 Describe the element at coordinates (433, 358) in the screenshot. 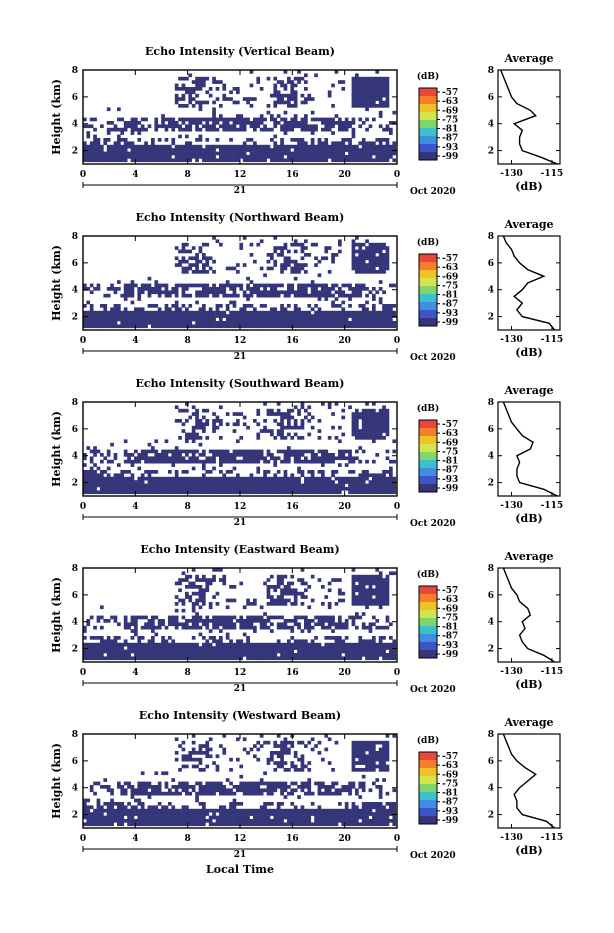

I see `date-label: Oct 2020` at that location.